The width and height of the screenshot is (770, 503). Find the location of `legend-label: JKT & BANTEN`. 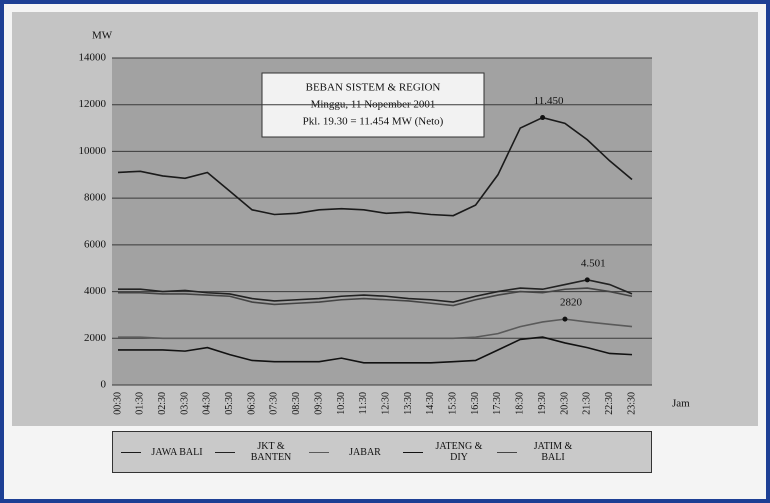

legend-label: JKT & BANTEN is located at coordinates (271, 452).